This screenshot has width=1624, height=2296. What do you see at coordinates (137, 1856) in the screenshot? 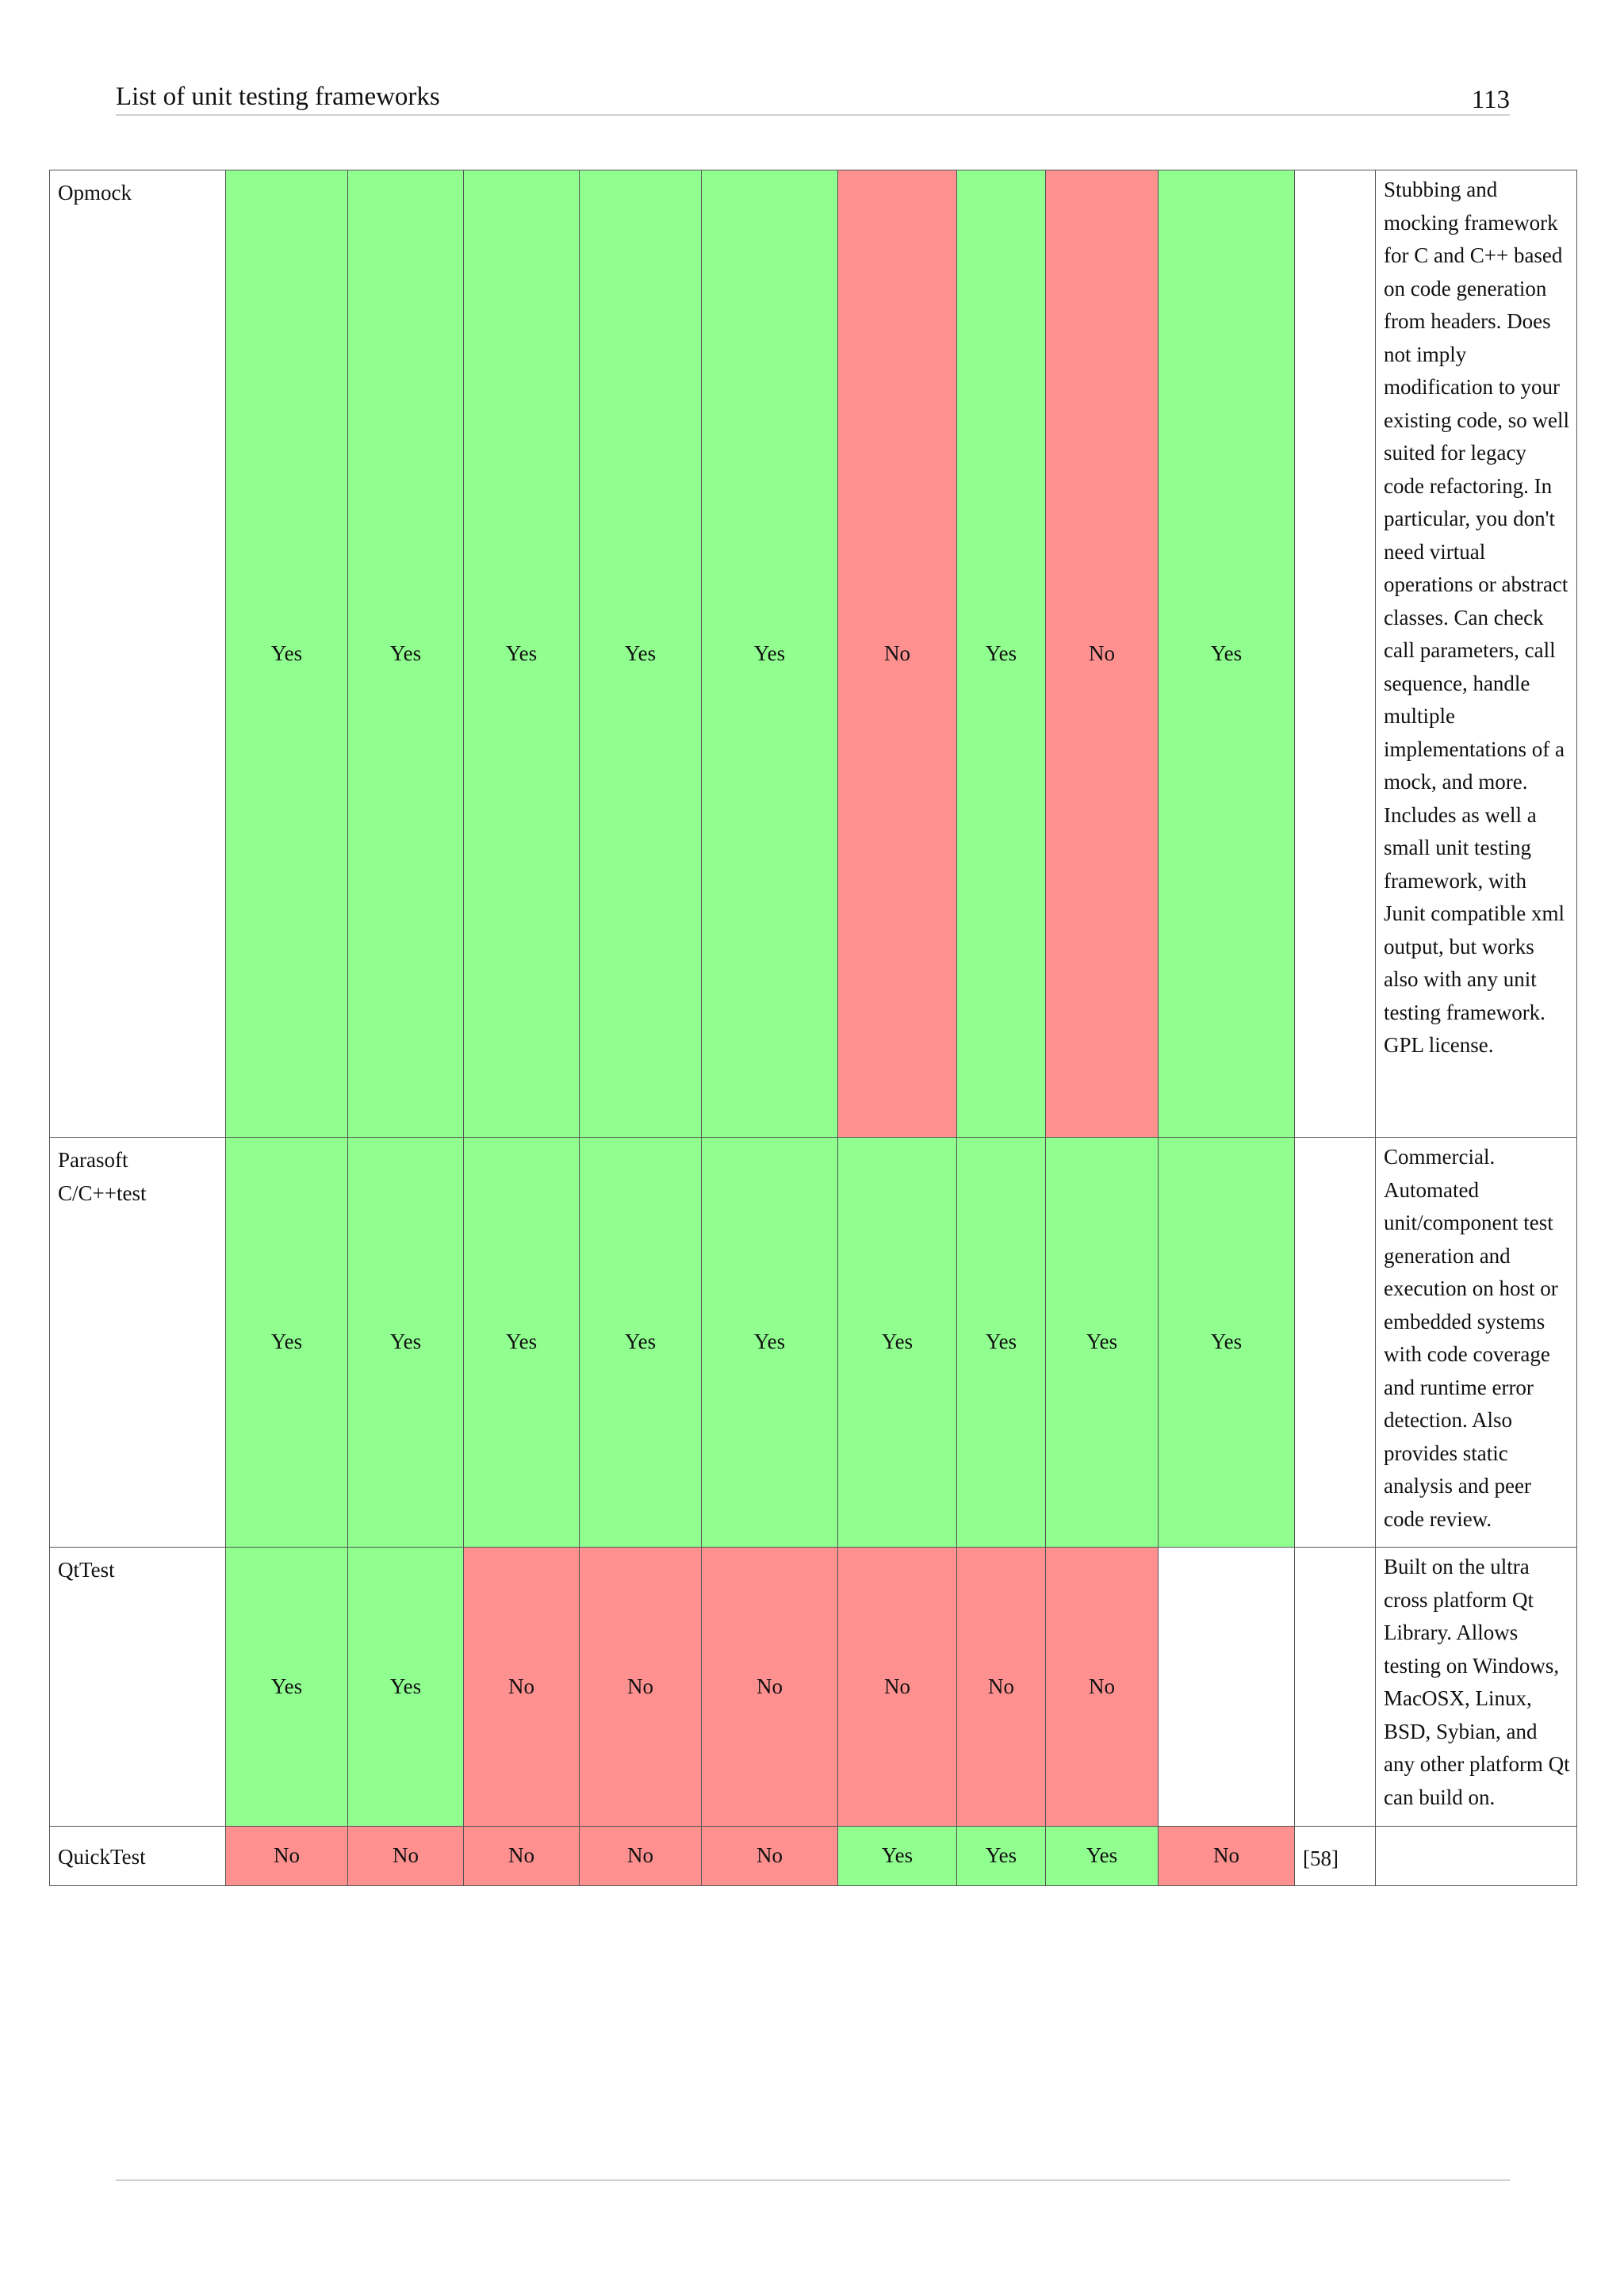
I see `framework-name-cell: QuickTest` at bounding box center [137, 1856].